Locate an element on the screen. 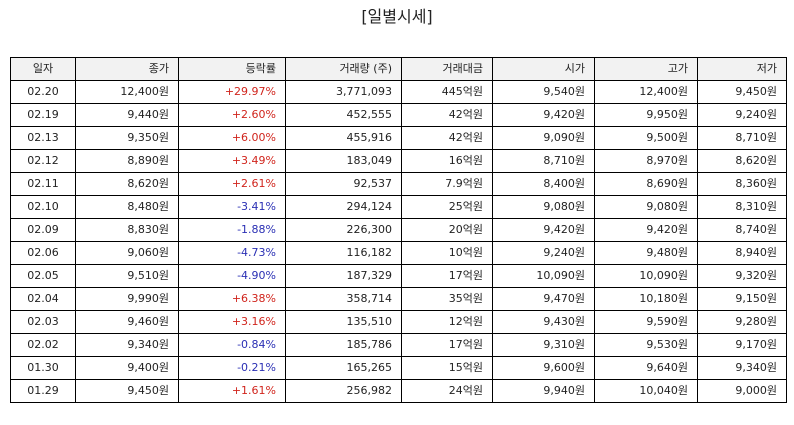 This screenshot has height=425, width=794. cell-trade-amount: 16억원 is located at coordinates (447, 161).